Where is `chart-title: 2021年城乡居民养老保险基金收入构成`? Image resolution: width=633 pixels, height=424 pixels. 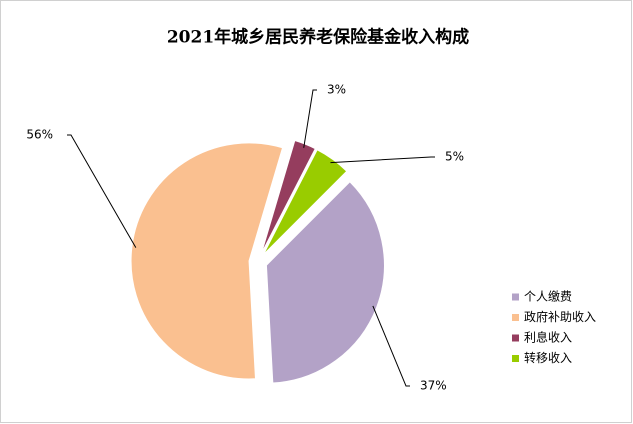
chart-title: 2021年城乡居民养老保险基金收入构成 is located at coordinates (318, 37).